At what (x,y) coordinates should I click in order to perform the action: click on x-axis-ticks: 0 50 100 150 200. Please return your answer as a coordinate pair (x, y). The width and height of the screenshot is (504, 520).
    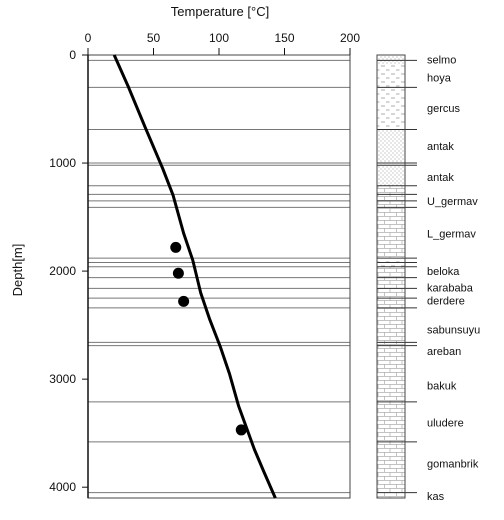
    Looking at the image, I should click on (222, 43).